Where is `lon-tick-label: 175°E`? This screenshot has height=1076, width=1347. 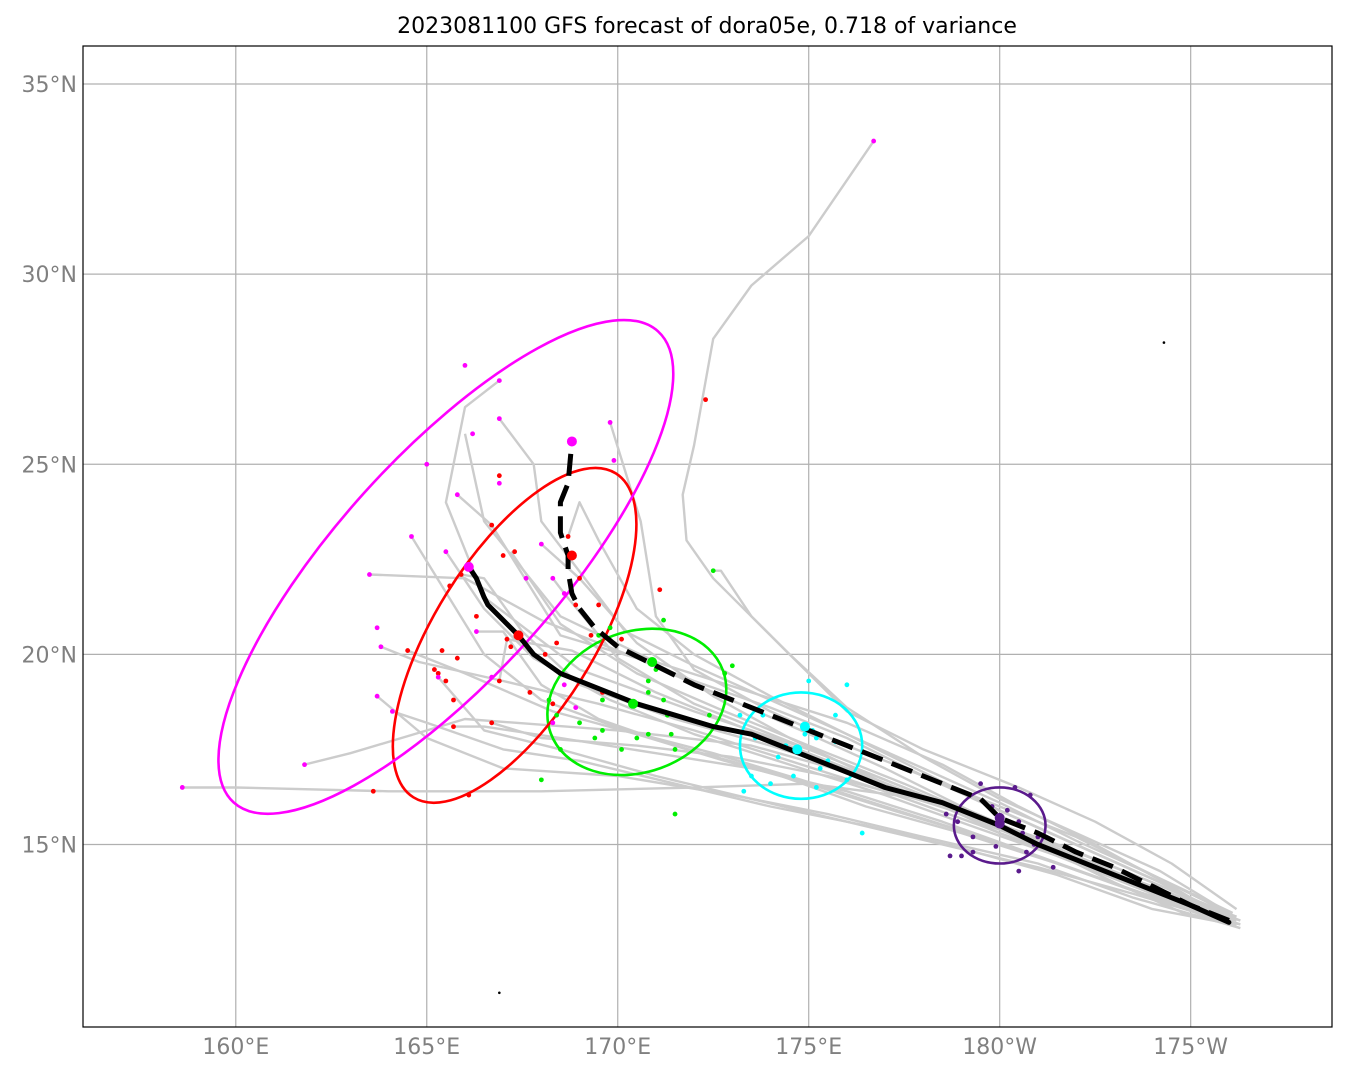 lon-tick-label: 175°E is located at coordinates (808, 1047).